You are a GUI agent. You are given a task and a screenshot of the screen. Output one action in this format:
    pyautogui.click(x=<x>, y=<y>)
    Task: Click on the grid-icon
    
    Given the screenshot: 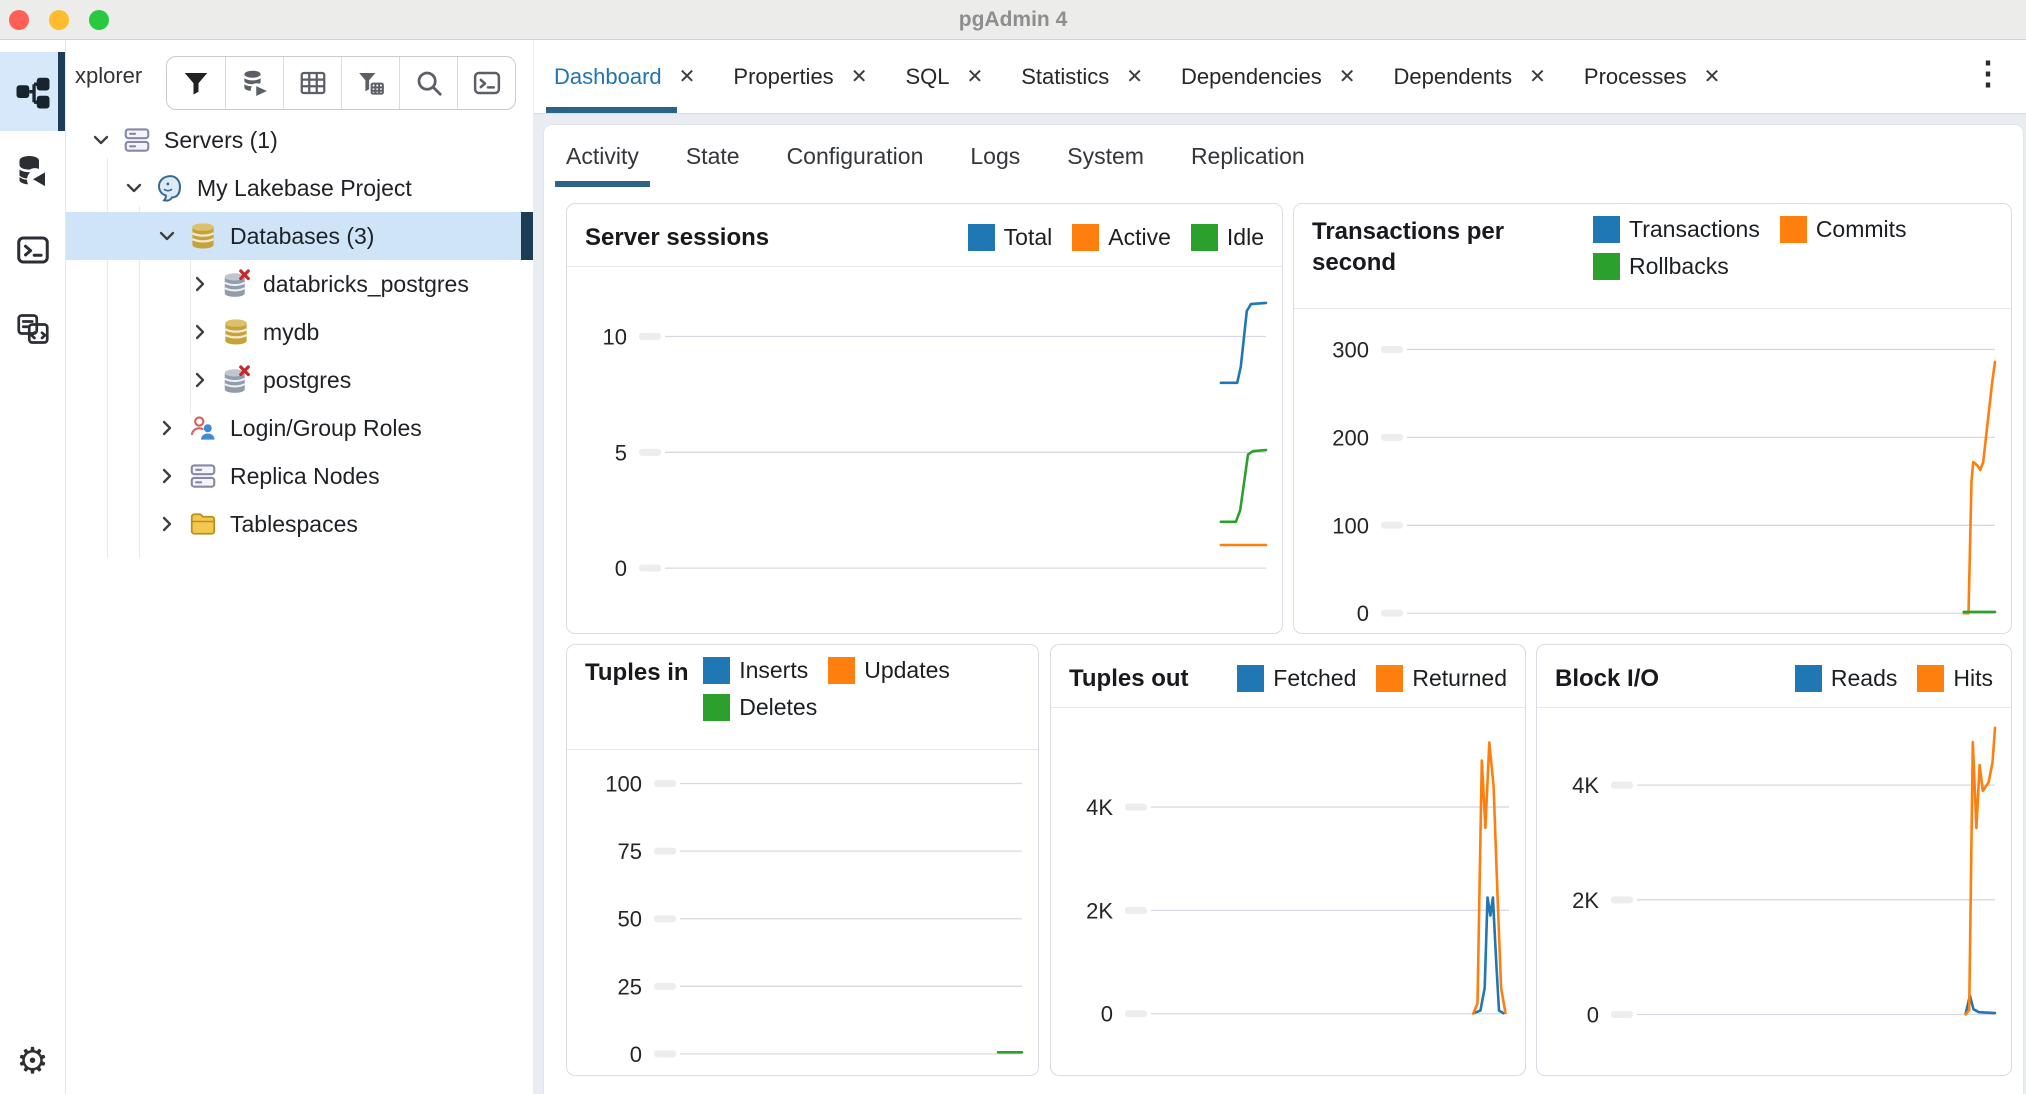 What is the action you would take?
    pyautogui.click(x=313, y=83)
    